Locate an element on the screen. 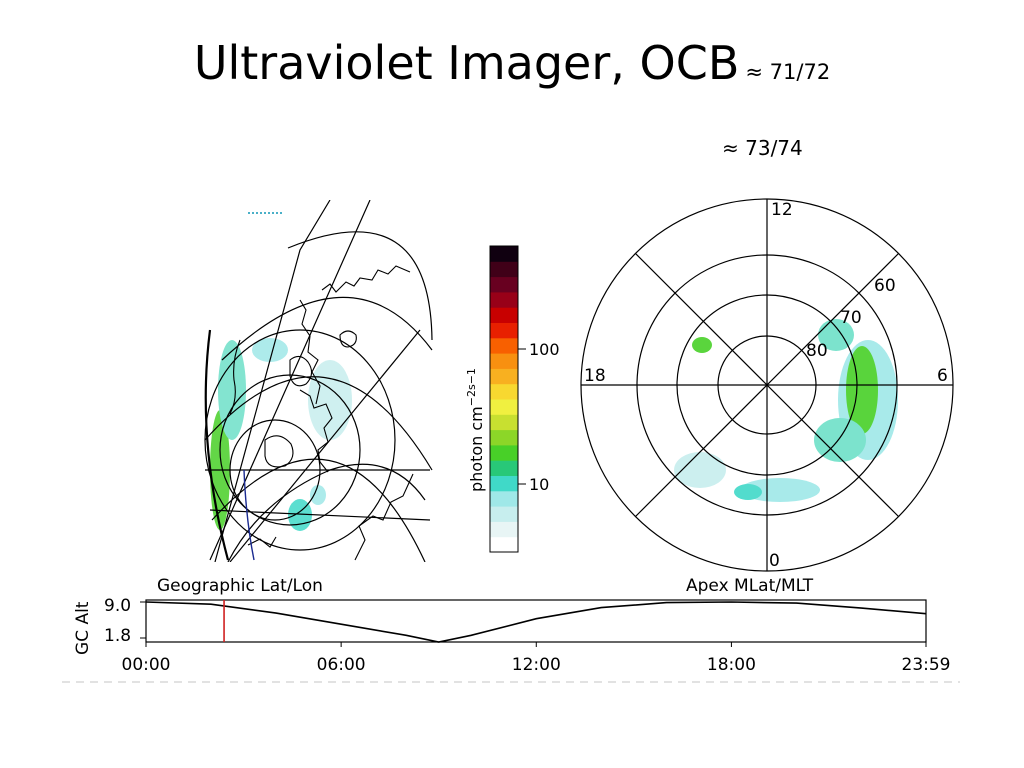 This screenshot has height=768, width=1024. altitude-frame is located at coordinates (536, 621).